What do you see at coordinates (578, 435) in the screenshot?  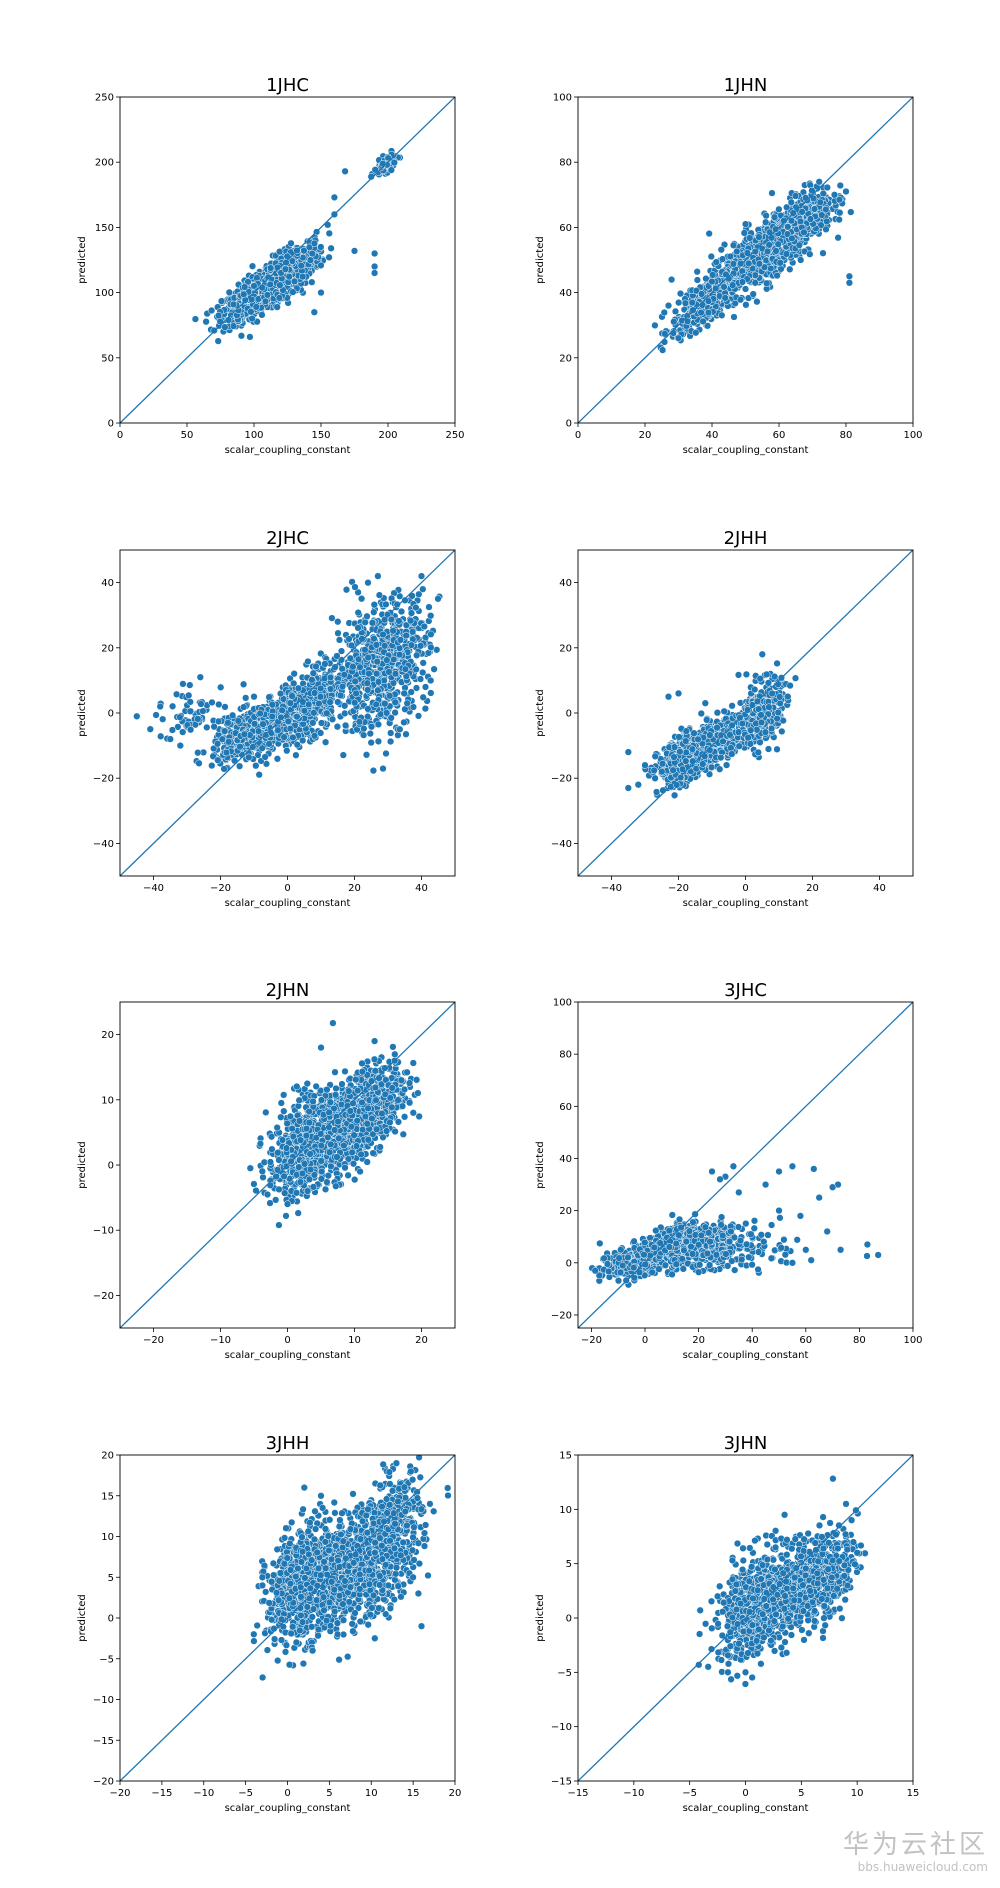 I see `x-tick-label: 0` at bounding box center [578, 435].